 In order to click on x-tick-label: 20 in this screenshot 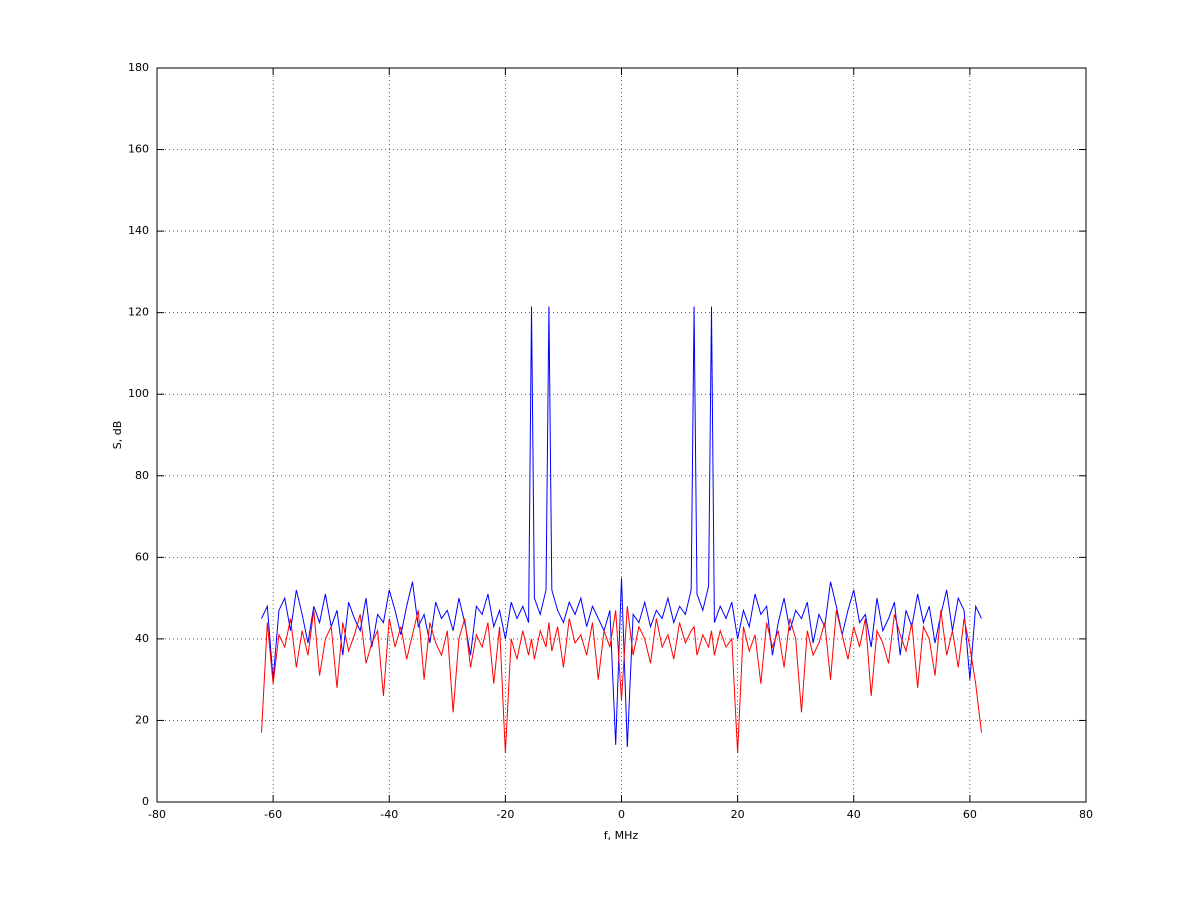, I will do `click(738, 814)`.